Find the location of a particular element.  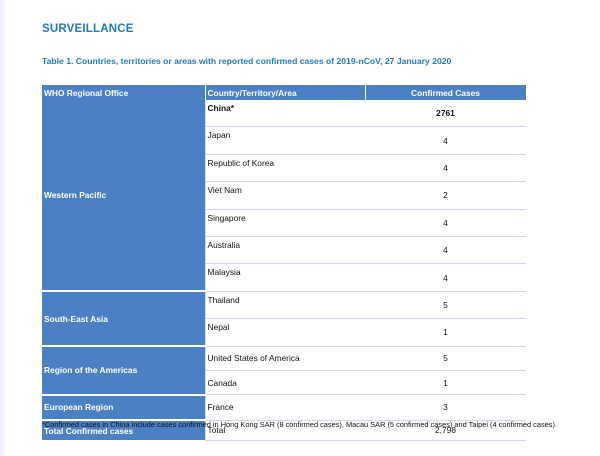

total-row: Total Confirmed cases Total 2,798 is located at coordinates (284, 430).